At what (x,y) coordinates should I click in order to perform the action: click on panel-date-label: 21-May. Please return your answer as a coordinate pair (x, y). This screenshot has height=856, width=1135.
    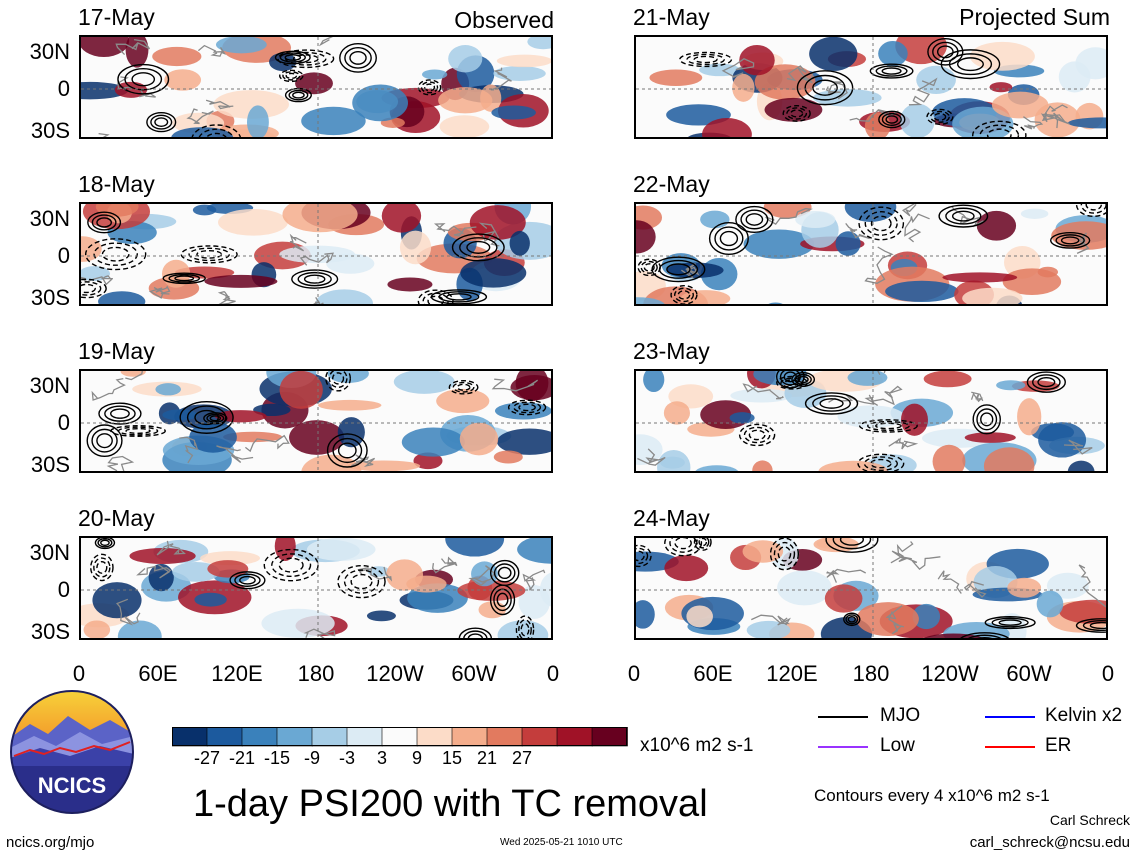
    Looking at the image, I should click on (671, 17).